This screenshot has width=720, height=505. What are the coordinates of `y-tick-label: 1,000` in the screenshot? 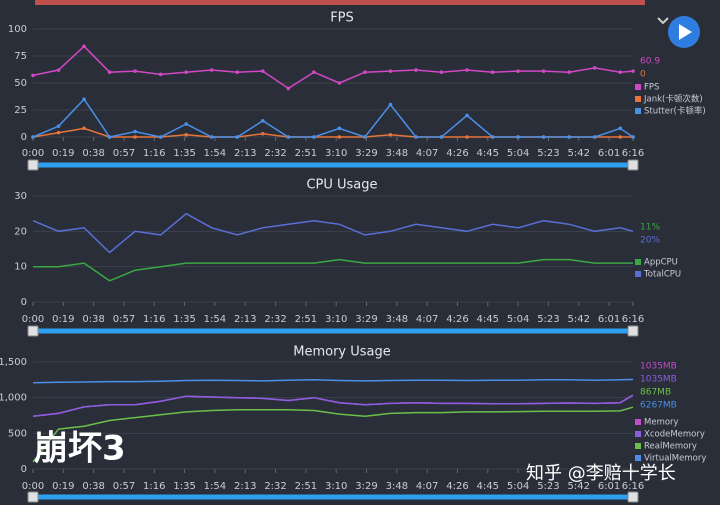 It's located at (13, 398).